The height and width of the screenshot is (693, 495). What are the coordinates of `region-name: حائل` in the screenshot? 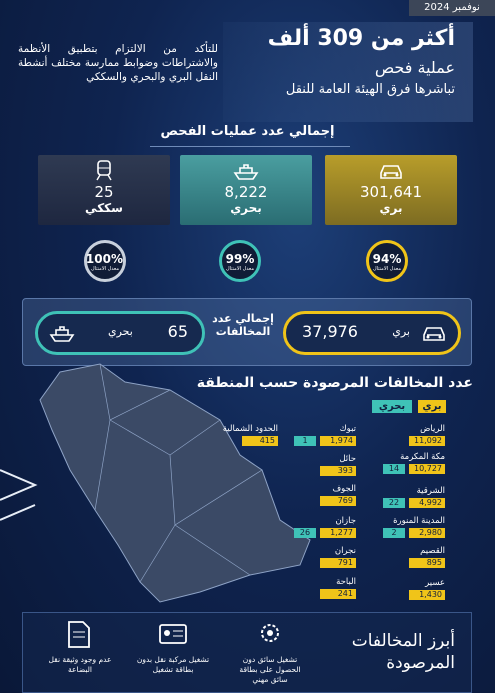 It's located at (347, 459).